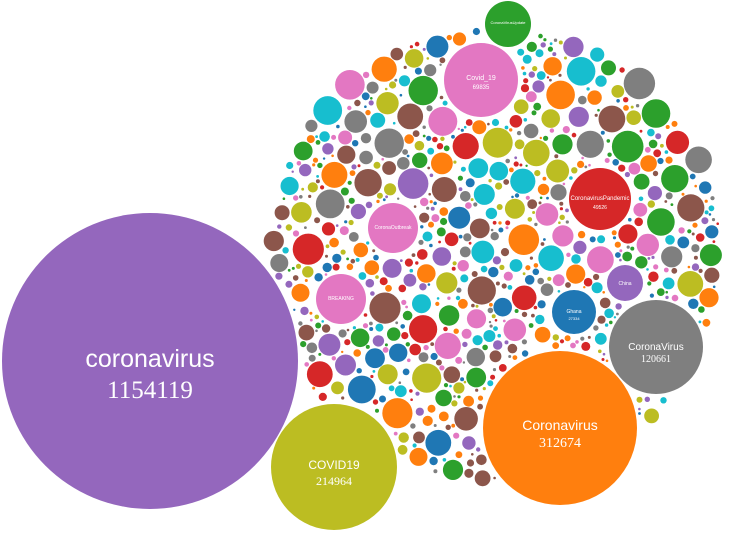 The image size is (748, 533). I want to click on bubble-CoronaVirus: CoronaVirus 120661, so click(656, 347).